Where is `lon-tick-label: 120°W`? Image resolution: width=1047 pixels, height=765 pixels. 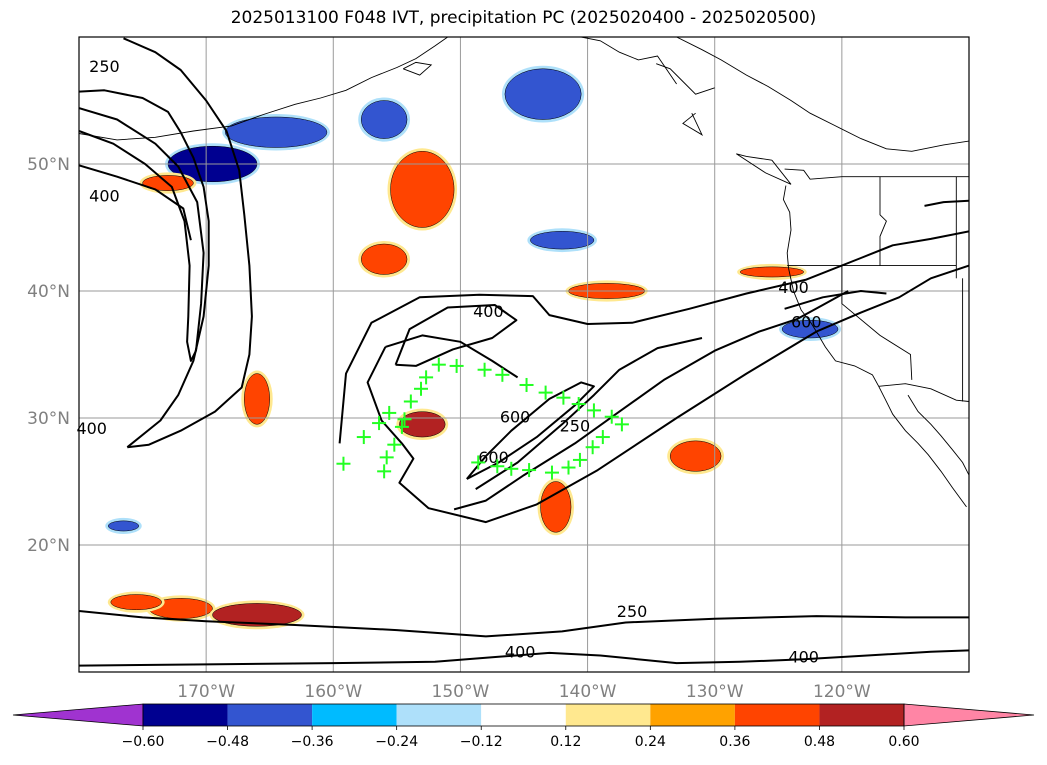 lon-tick-label: 120°W is located at coordinates (842, 692).